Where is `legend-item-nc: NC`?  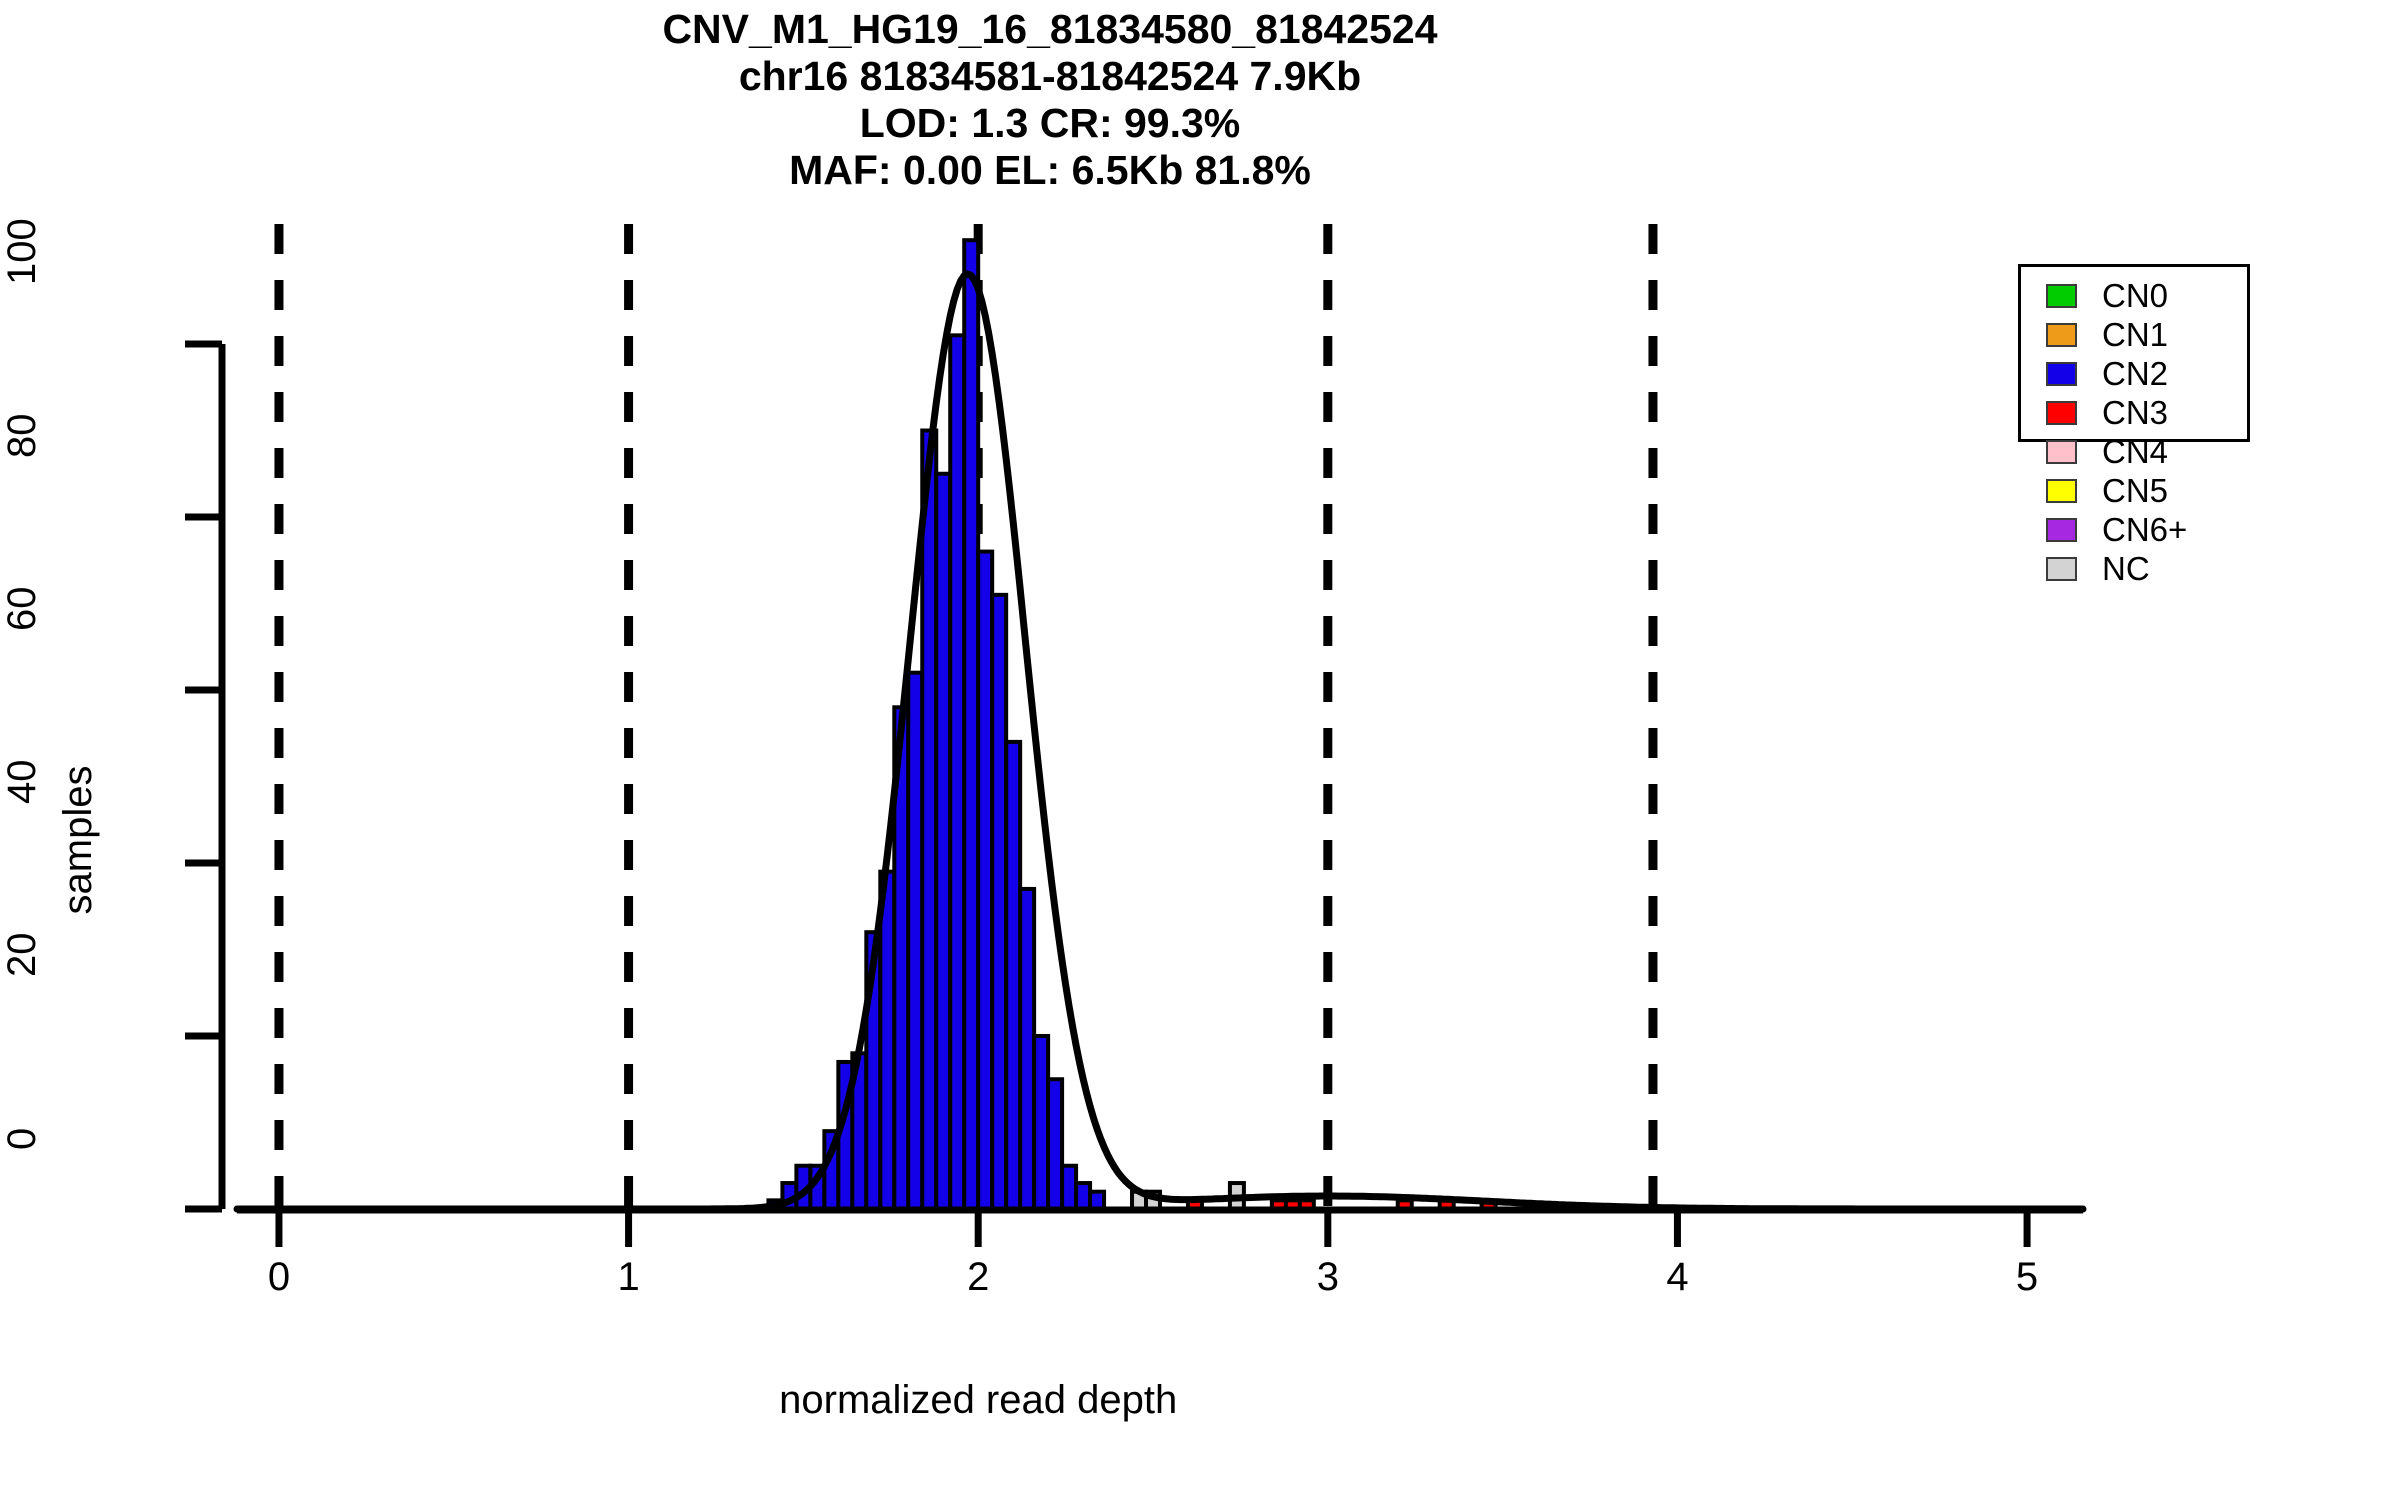 legend-item-nc: NC is located at coordinates (2134, 568).